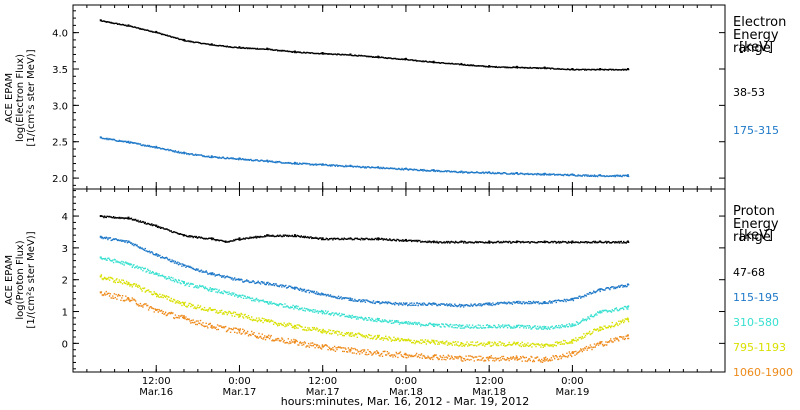 Image resolution: width=800 pixels, height=410 pixels. What do you see at coordinates (9, 98) in the screenshot?
I see `electron-ylabel-line1: ACE EPAM` at bounding box center [9, 98].